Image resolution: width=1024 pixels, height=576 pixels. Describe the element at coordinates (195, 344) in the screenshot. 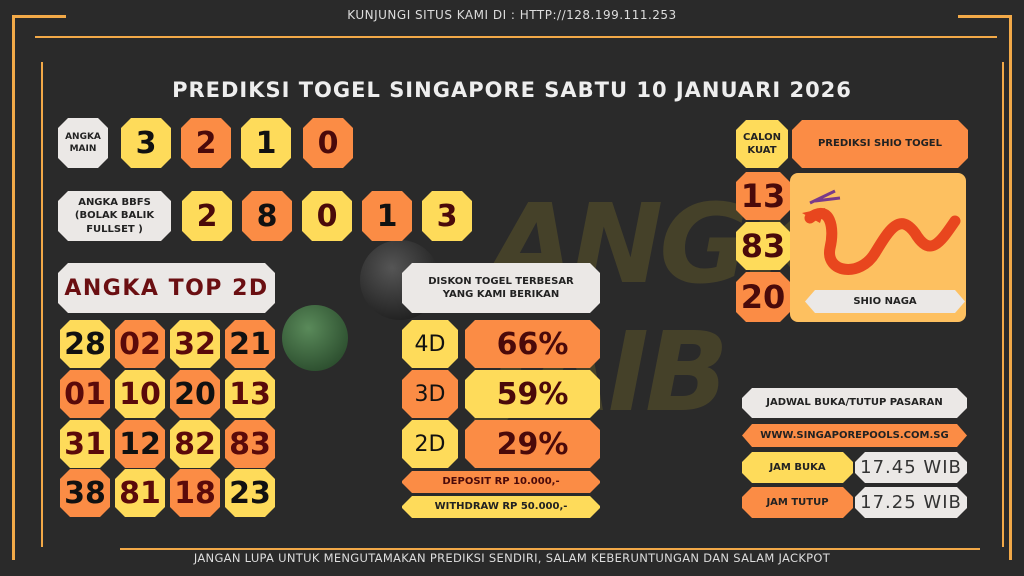

I see `top2d-number: 32` at that location.